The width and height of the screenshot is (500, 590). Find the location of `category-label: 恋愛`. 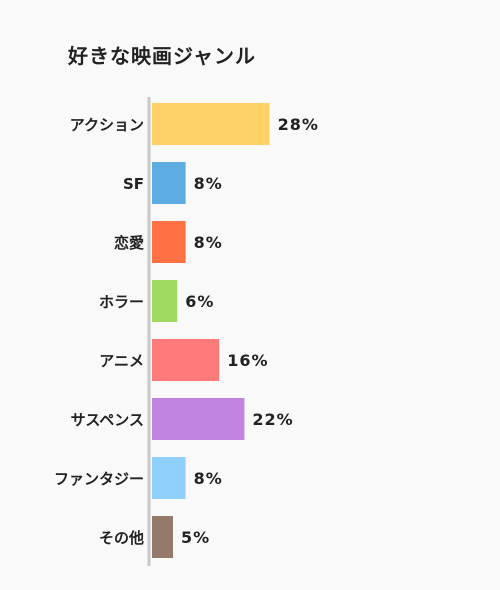

category-label: 恋愛 is located at coordinates (129, 243).